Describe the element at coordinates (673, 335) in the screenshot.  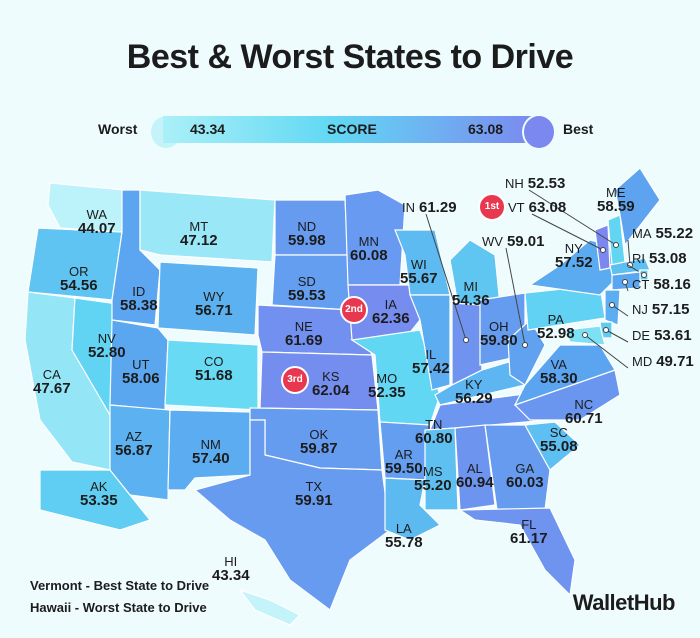
I see `state-score: 53.61` at that location.